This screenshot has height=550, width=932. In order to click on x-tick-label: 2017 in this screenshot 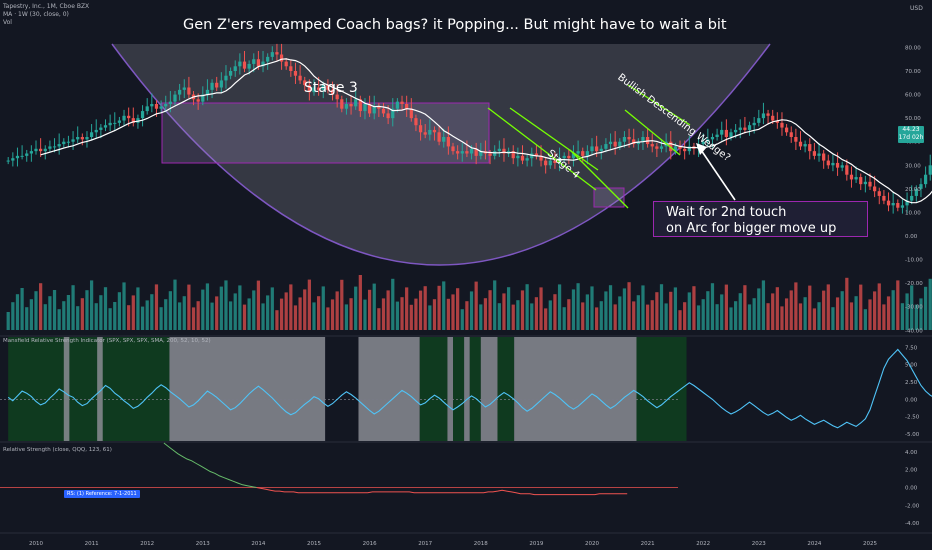, I will do `click(425, 544)`.